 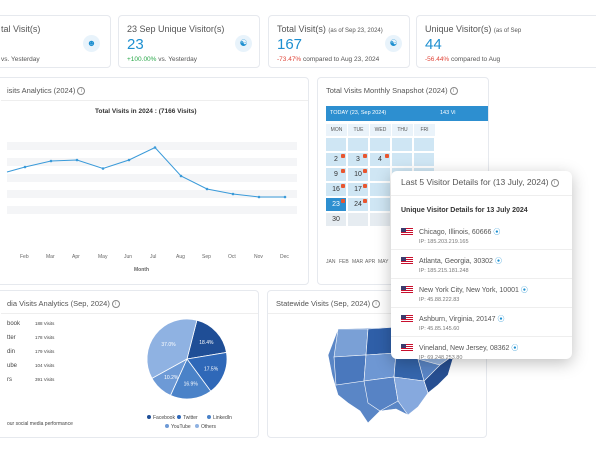 What do you see at coordinates (336, 189) in the screenshot?
I see `calendar-day: 16` at bounding box center [336, 189].